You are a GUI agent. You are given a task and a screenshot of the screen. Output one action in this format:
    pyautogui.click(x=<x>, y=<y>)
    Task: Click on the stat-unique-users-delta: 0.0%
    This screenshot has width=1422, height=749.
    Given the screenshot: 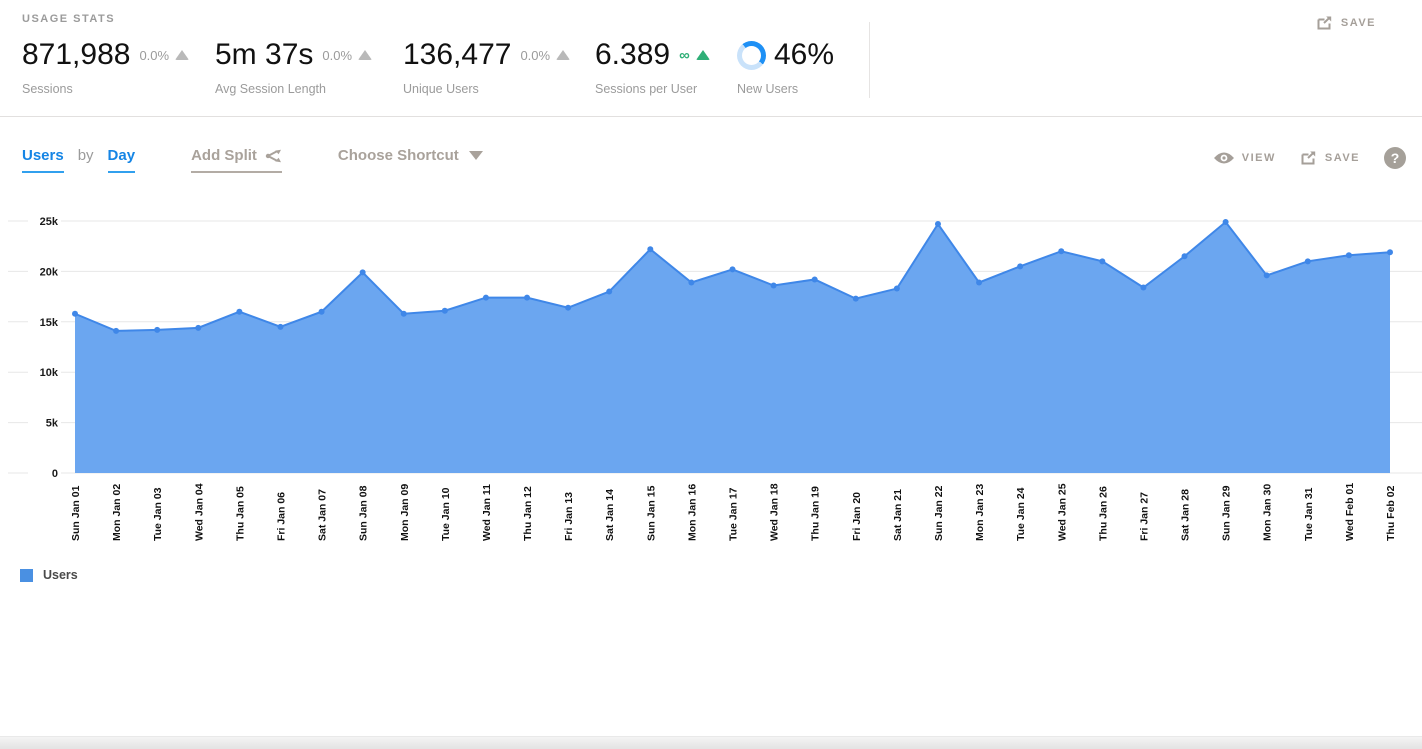 What is the action you would take?
    pyautogui.click(x=535, y=55)
    